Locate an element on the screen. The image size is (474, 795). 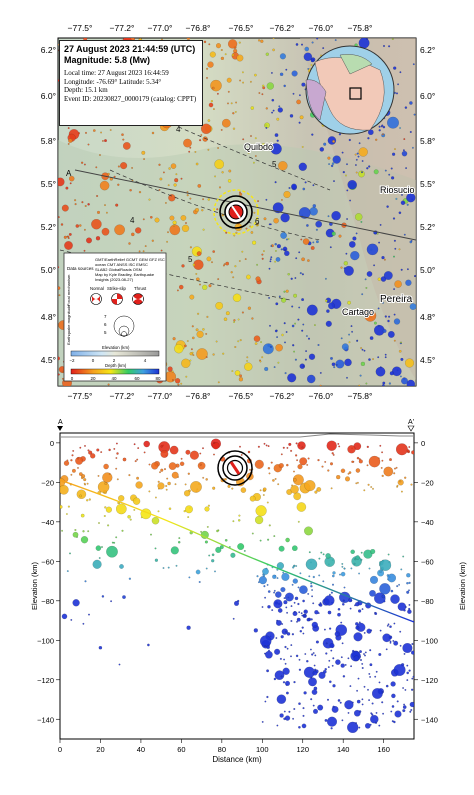
y-tick-label: −80 is located at coordinates (427, 601).